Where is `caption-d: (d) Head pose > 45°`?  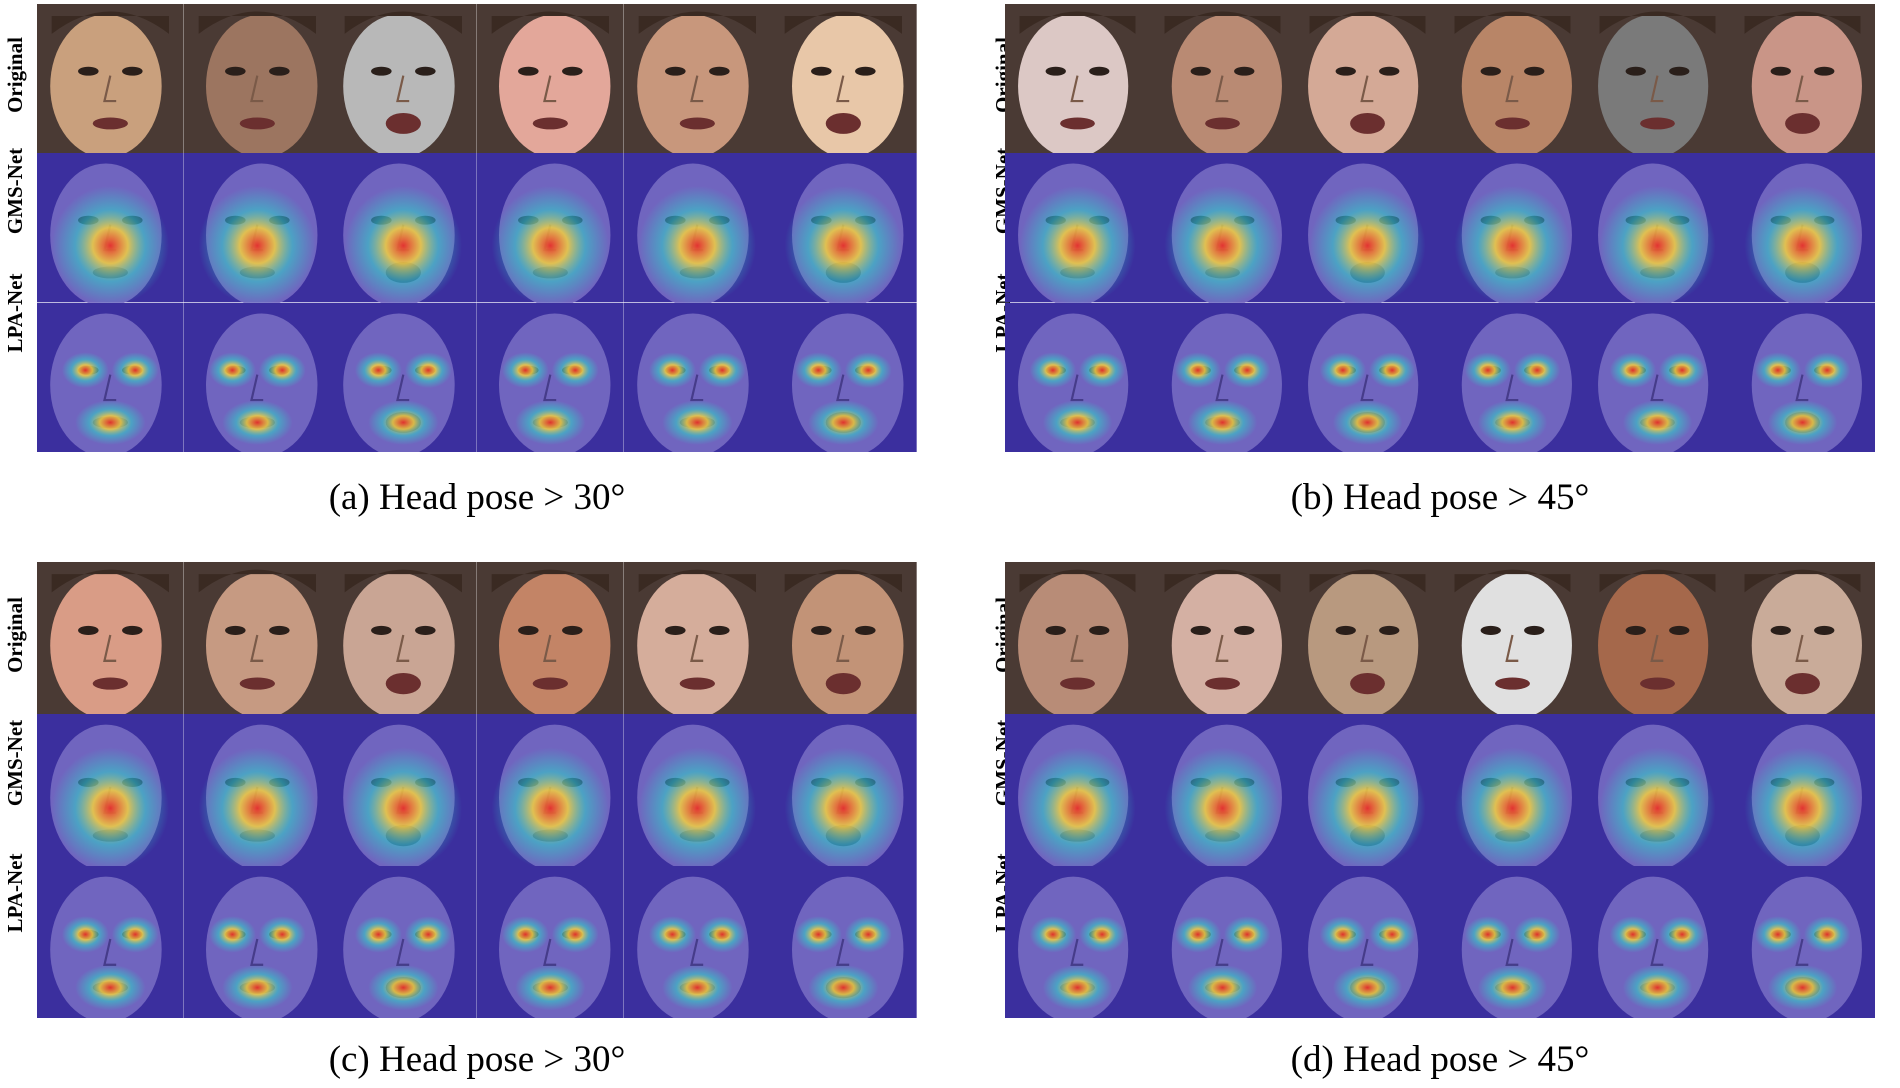 caption-d: (d) Head pose > 45° is located at coordinates (1440, 1059).